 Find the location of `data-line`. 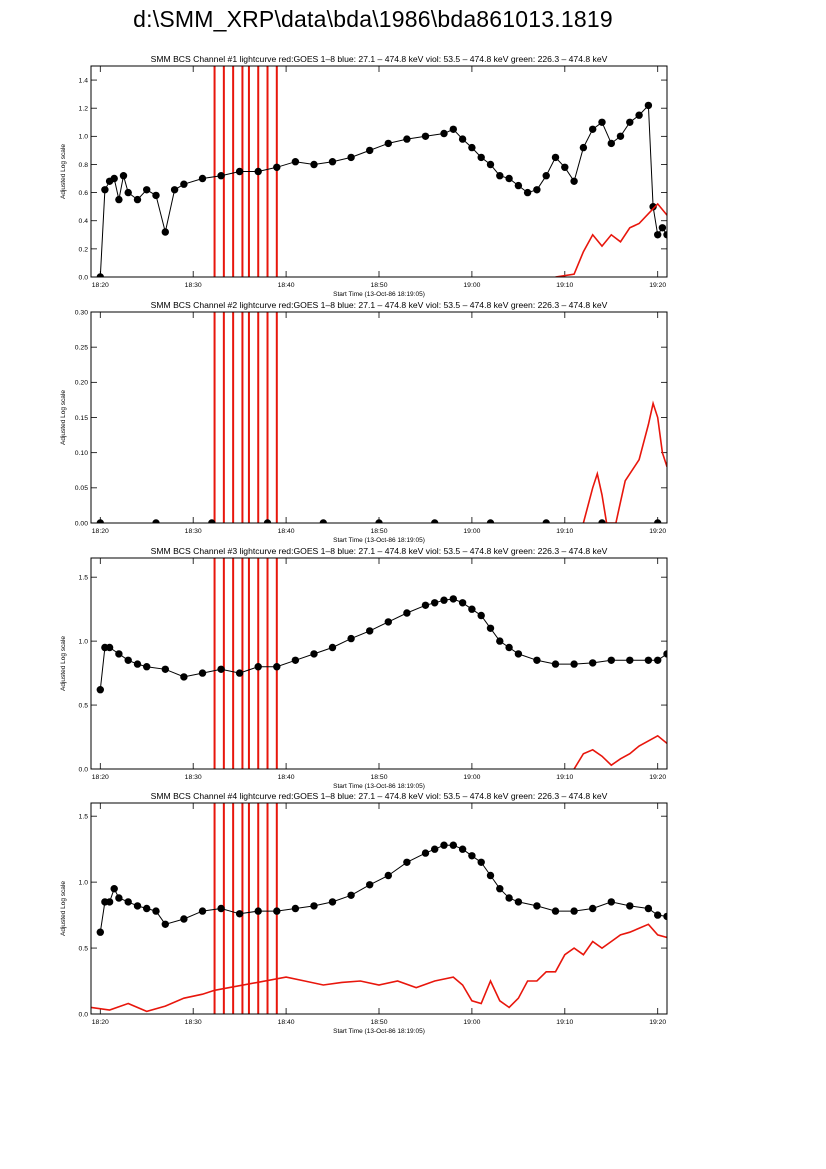

data-line is located at coordinates (383, 190).